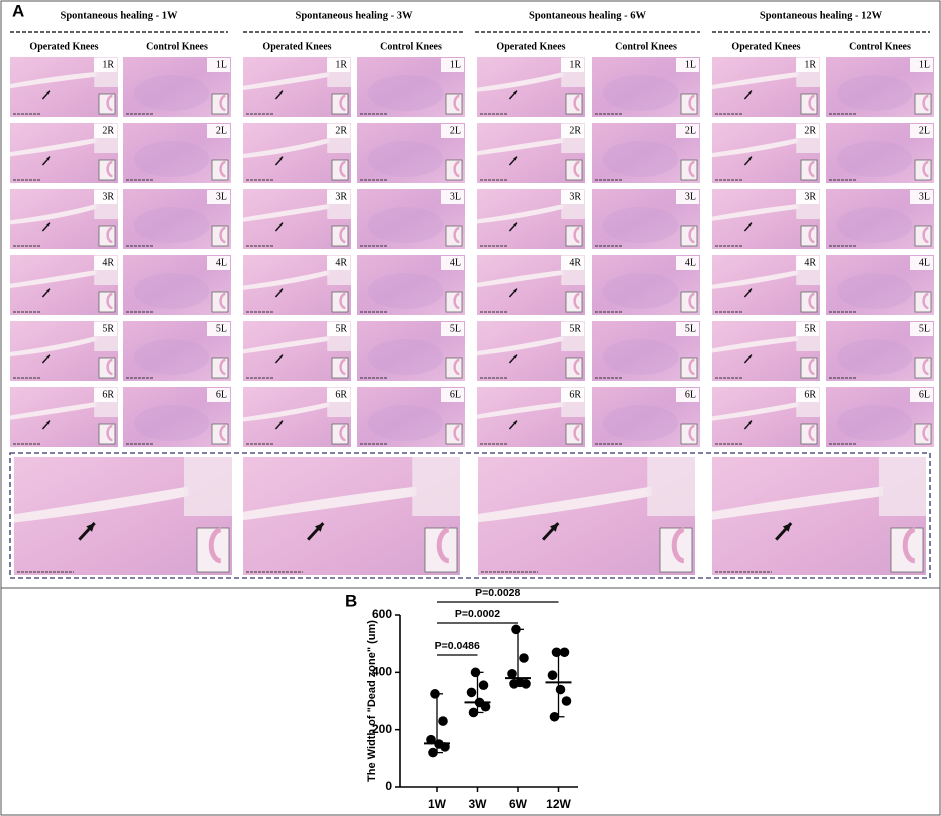 This screenshot has width=941, height=816. I want to click on x-tick-label: 12W, so click(558, 804).